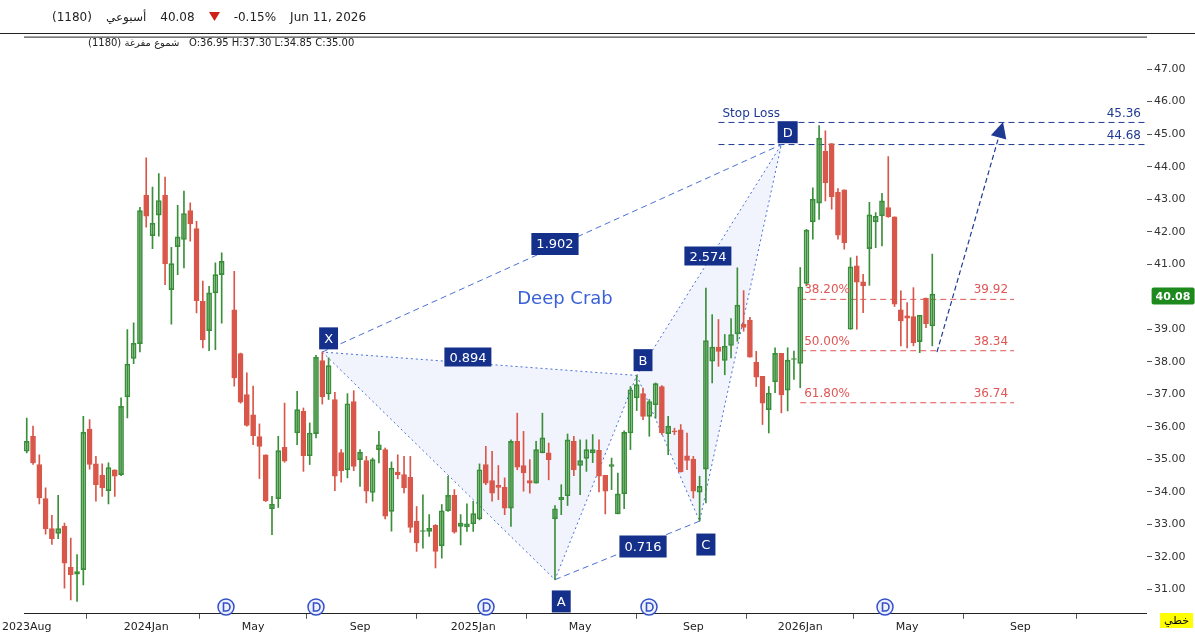 The height and width of the screenshot is (636, 1195). I want to click on data-label: 45.36, so click(1123, 112).